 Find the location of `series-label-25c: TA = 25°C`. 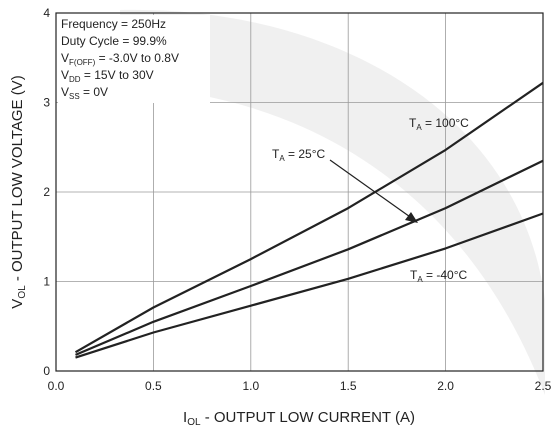

series-label-25c: TA = 25°C is located at coordinates (299, 155).